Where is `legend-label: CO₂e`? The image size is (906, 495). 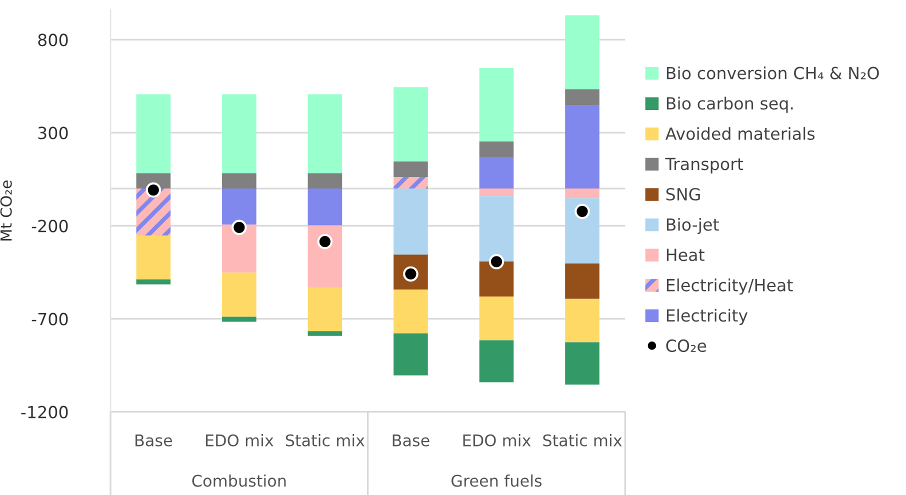 legend-label: CO₂e is located at coordinates (686, 345).